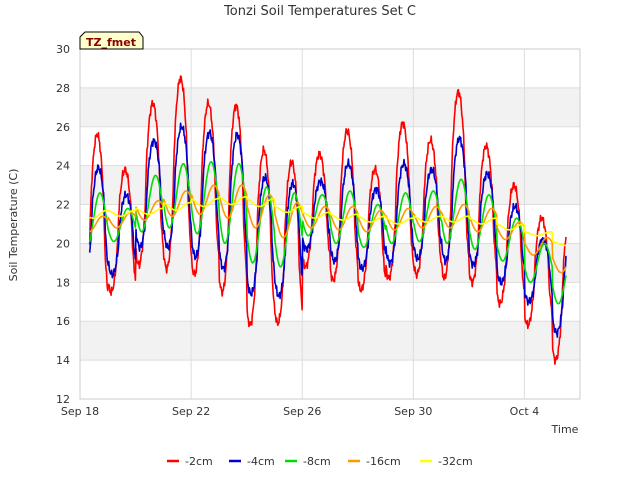  I want to click on y-tick-label: 20, so click(63, 243).